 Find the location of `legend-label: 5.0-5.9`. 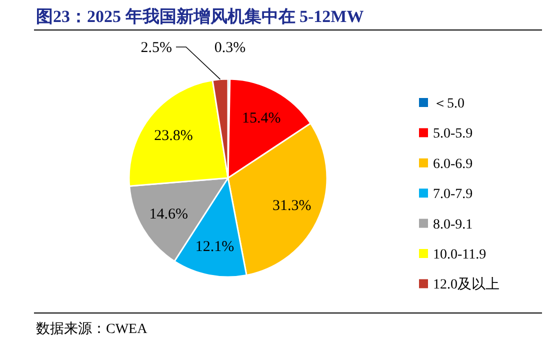

legend-label: 5.0-5.9 is located at coordinates (453, 134).